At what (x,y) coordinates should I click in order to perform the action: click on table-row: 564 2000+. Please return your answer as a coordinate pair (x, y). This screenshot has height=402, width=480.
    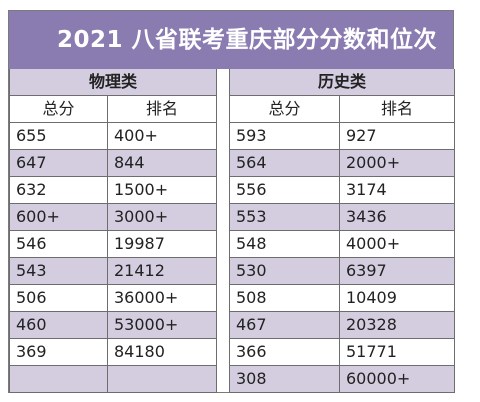
    Looking at the image, I should click on (342, 163).